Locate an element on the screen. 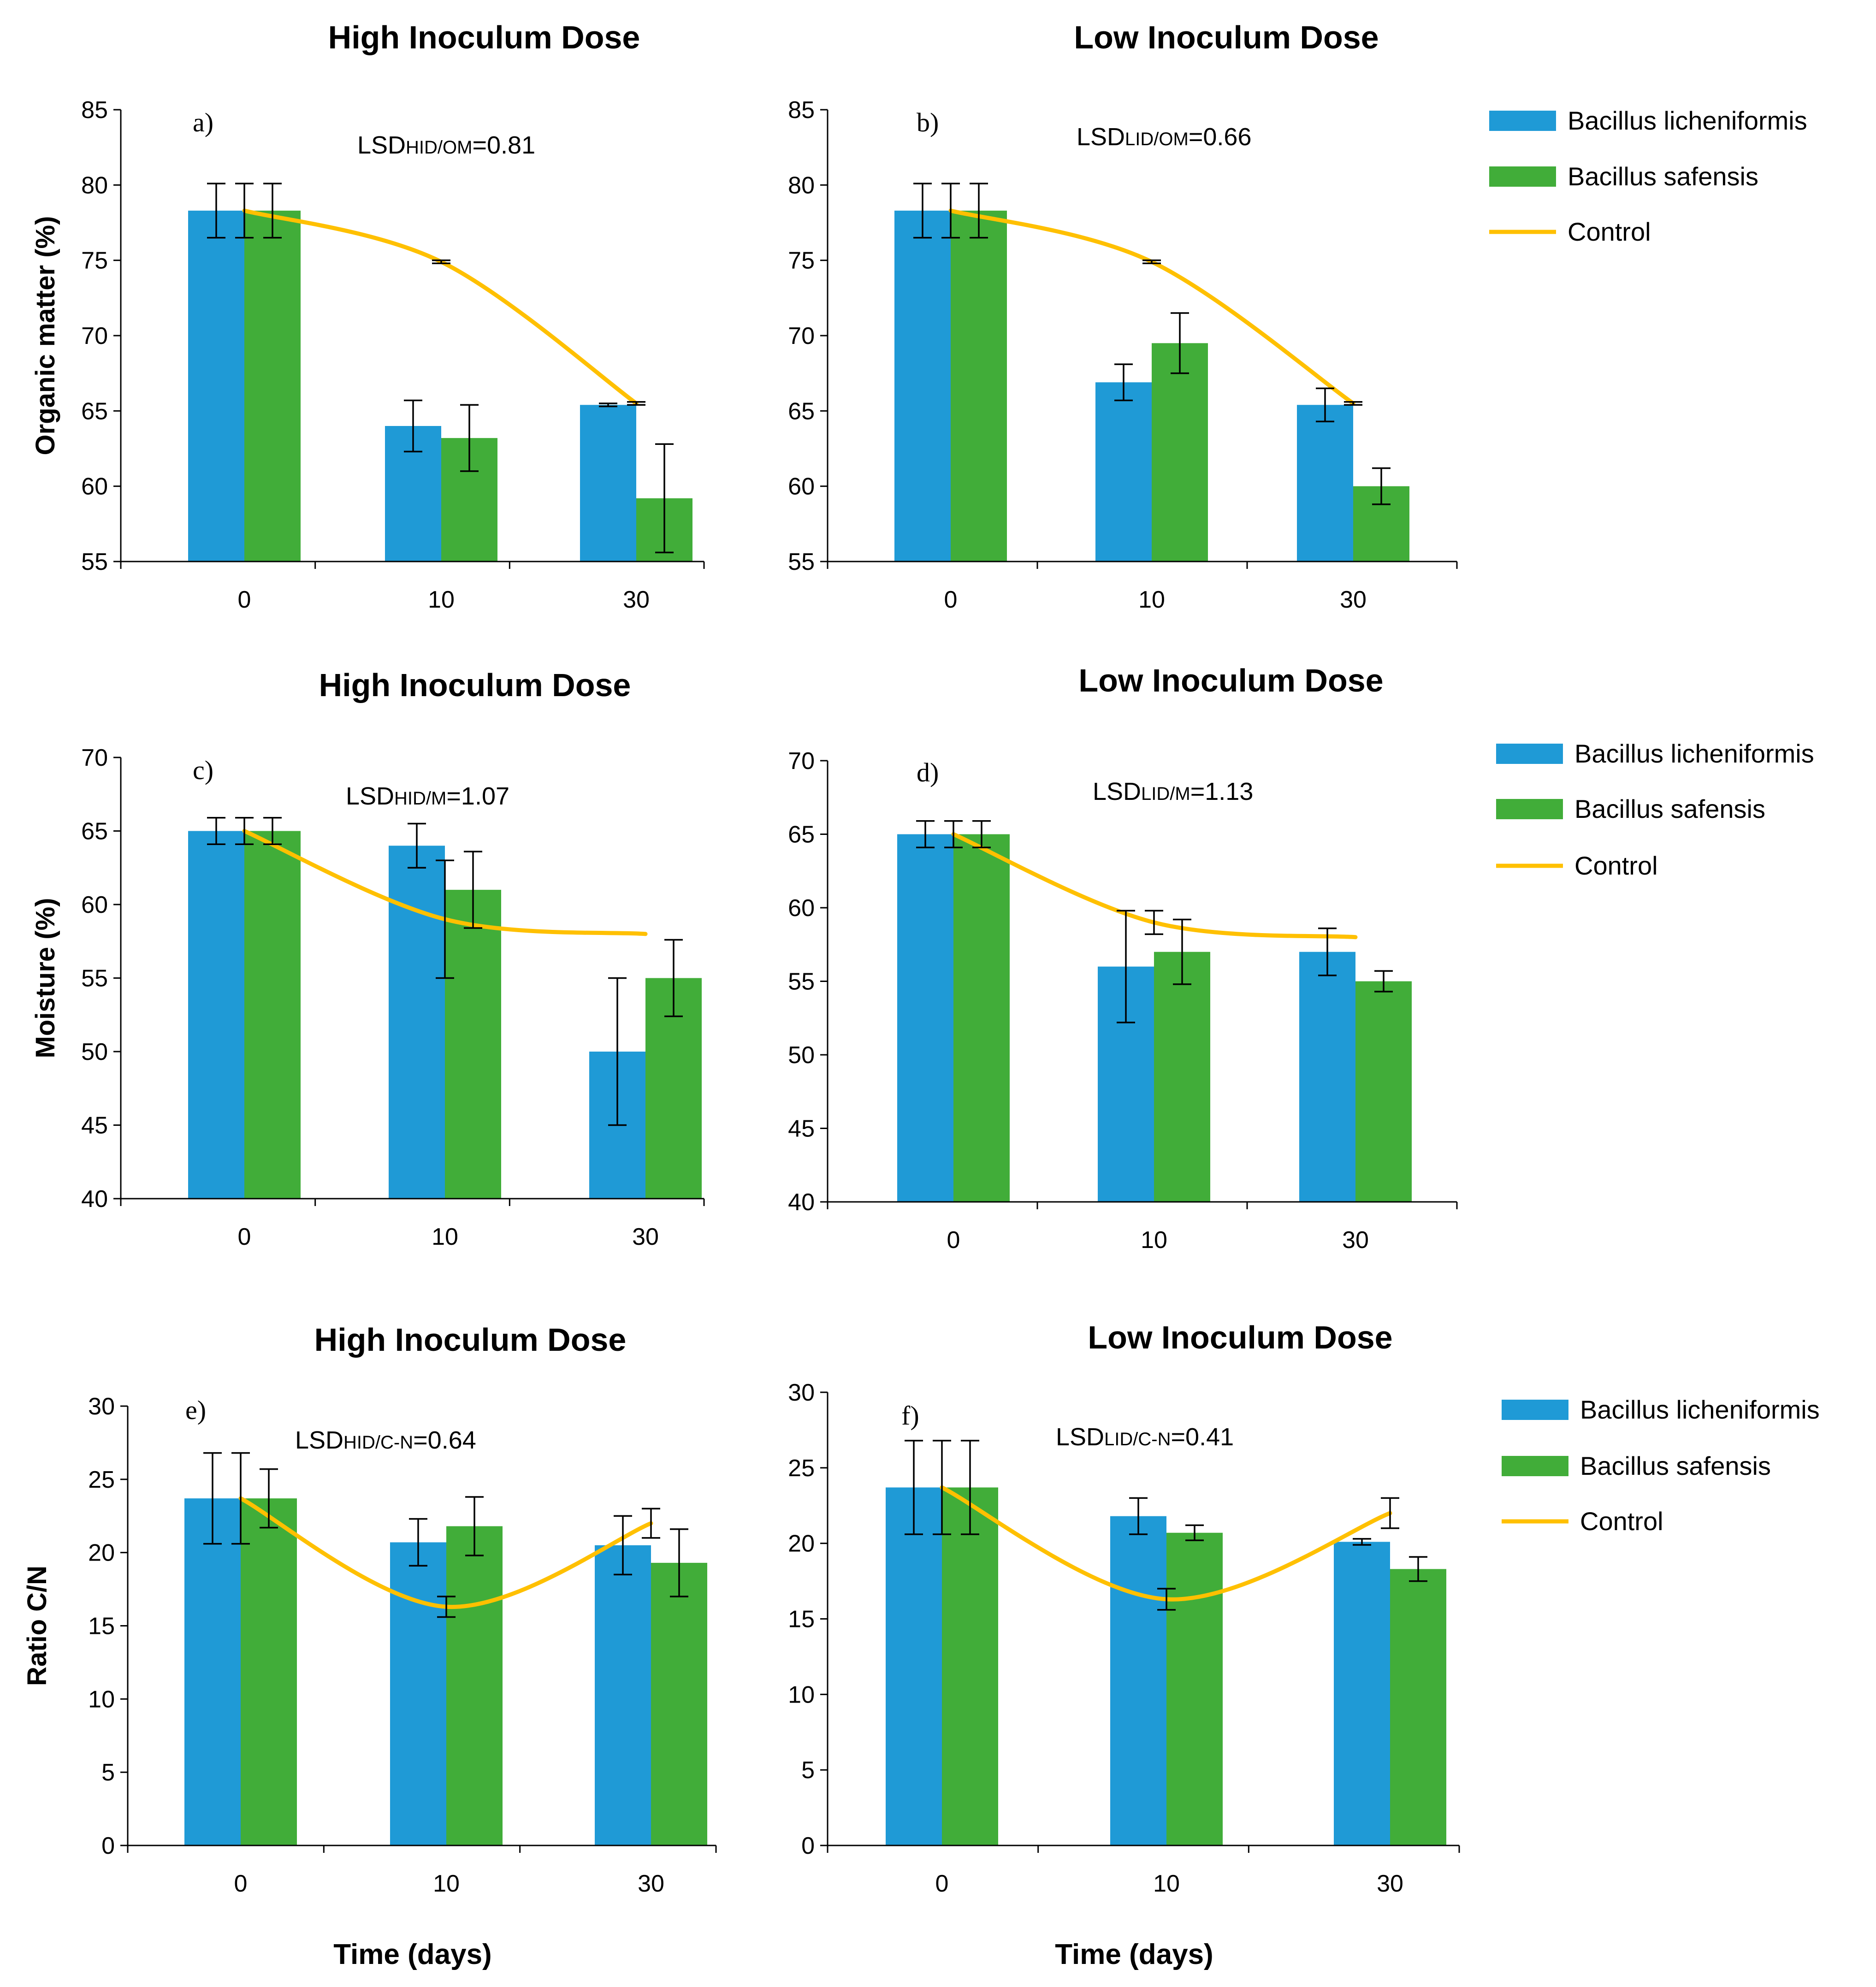  lsd-value: =1.07 is located at coordinates (477, 796).